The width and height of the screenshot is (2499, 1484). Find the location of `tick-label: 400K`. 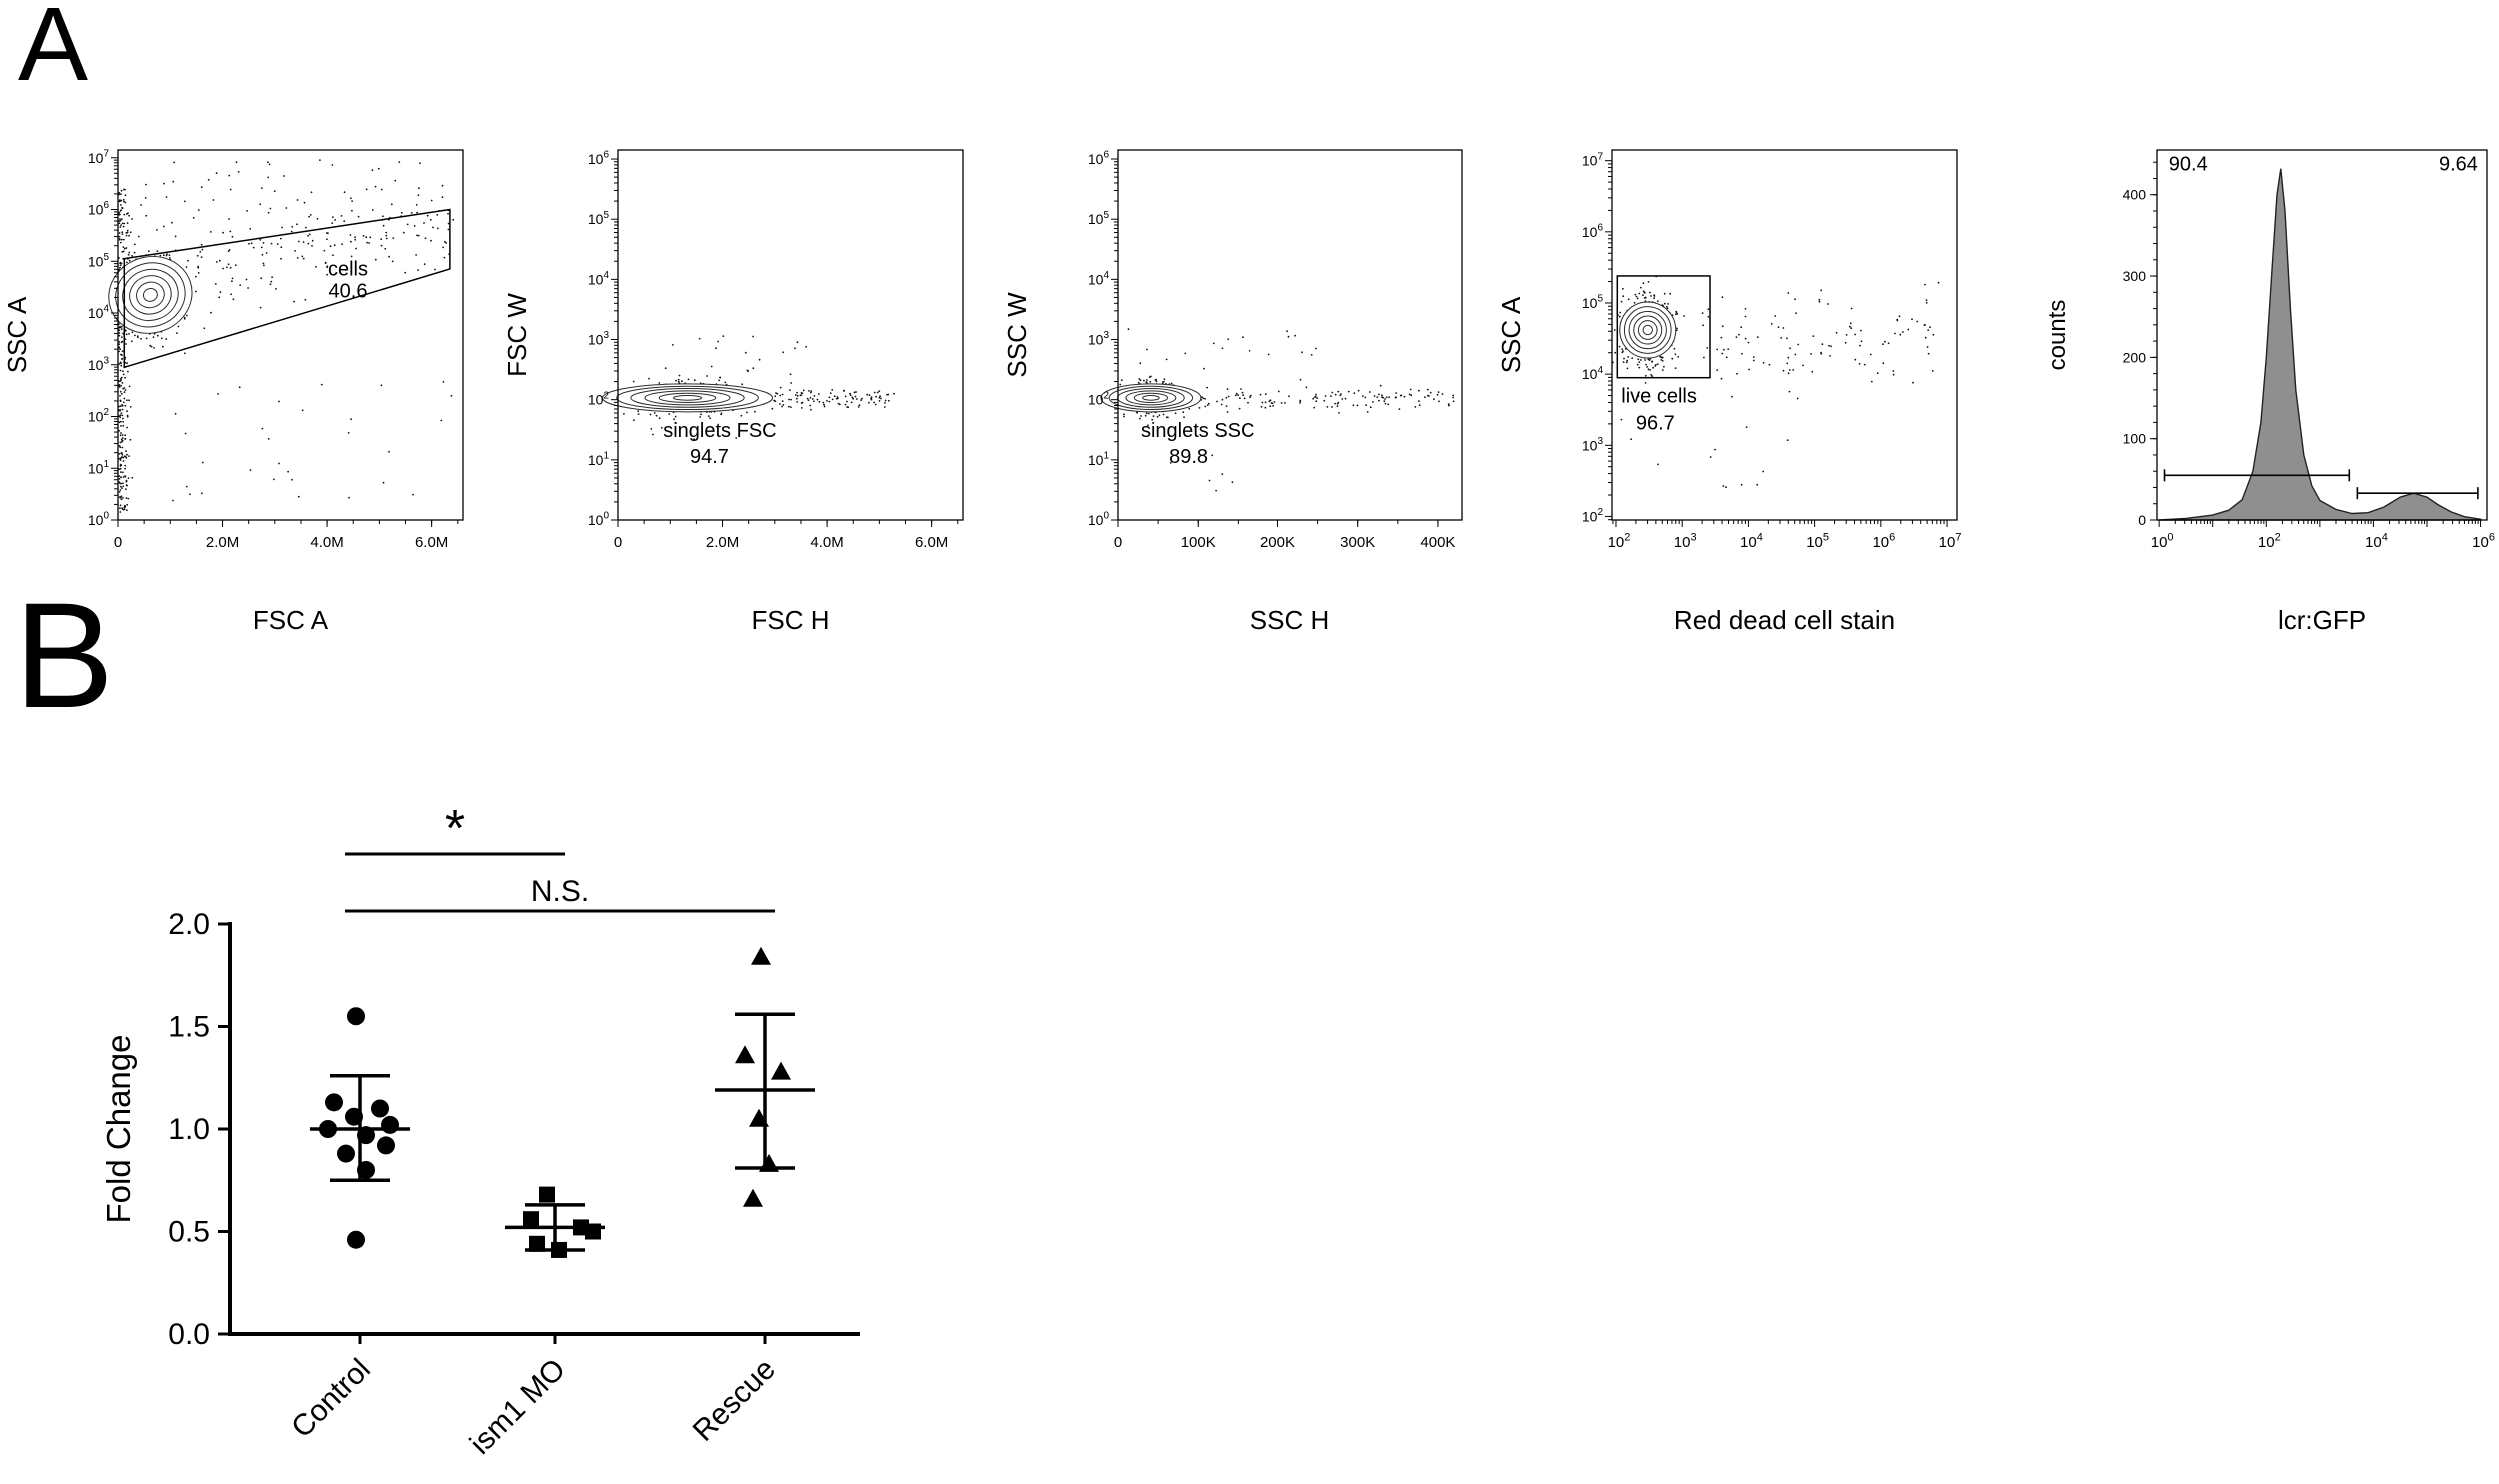

tick-label: 400K is located at coordinates (1437, 542).